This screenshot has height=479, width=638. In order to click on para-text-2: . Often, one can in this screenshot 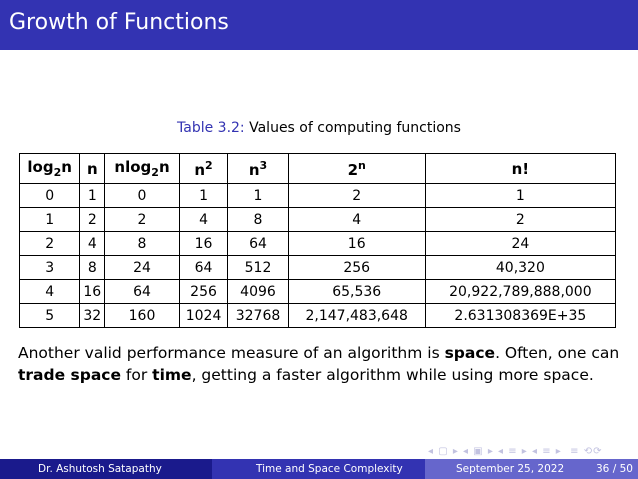, I will do `click(557, 353)`.